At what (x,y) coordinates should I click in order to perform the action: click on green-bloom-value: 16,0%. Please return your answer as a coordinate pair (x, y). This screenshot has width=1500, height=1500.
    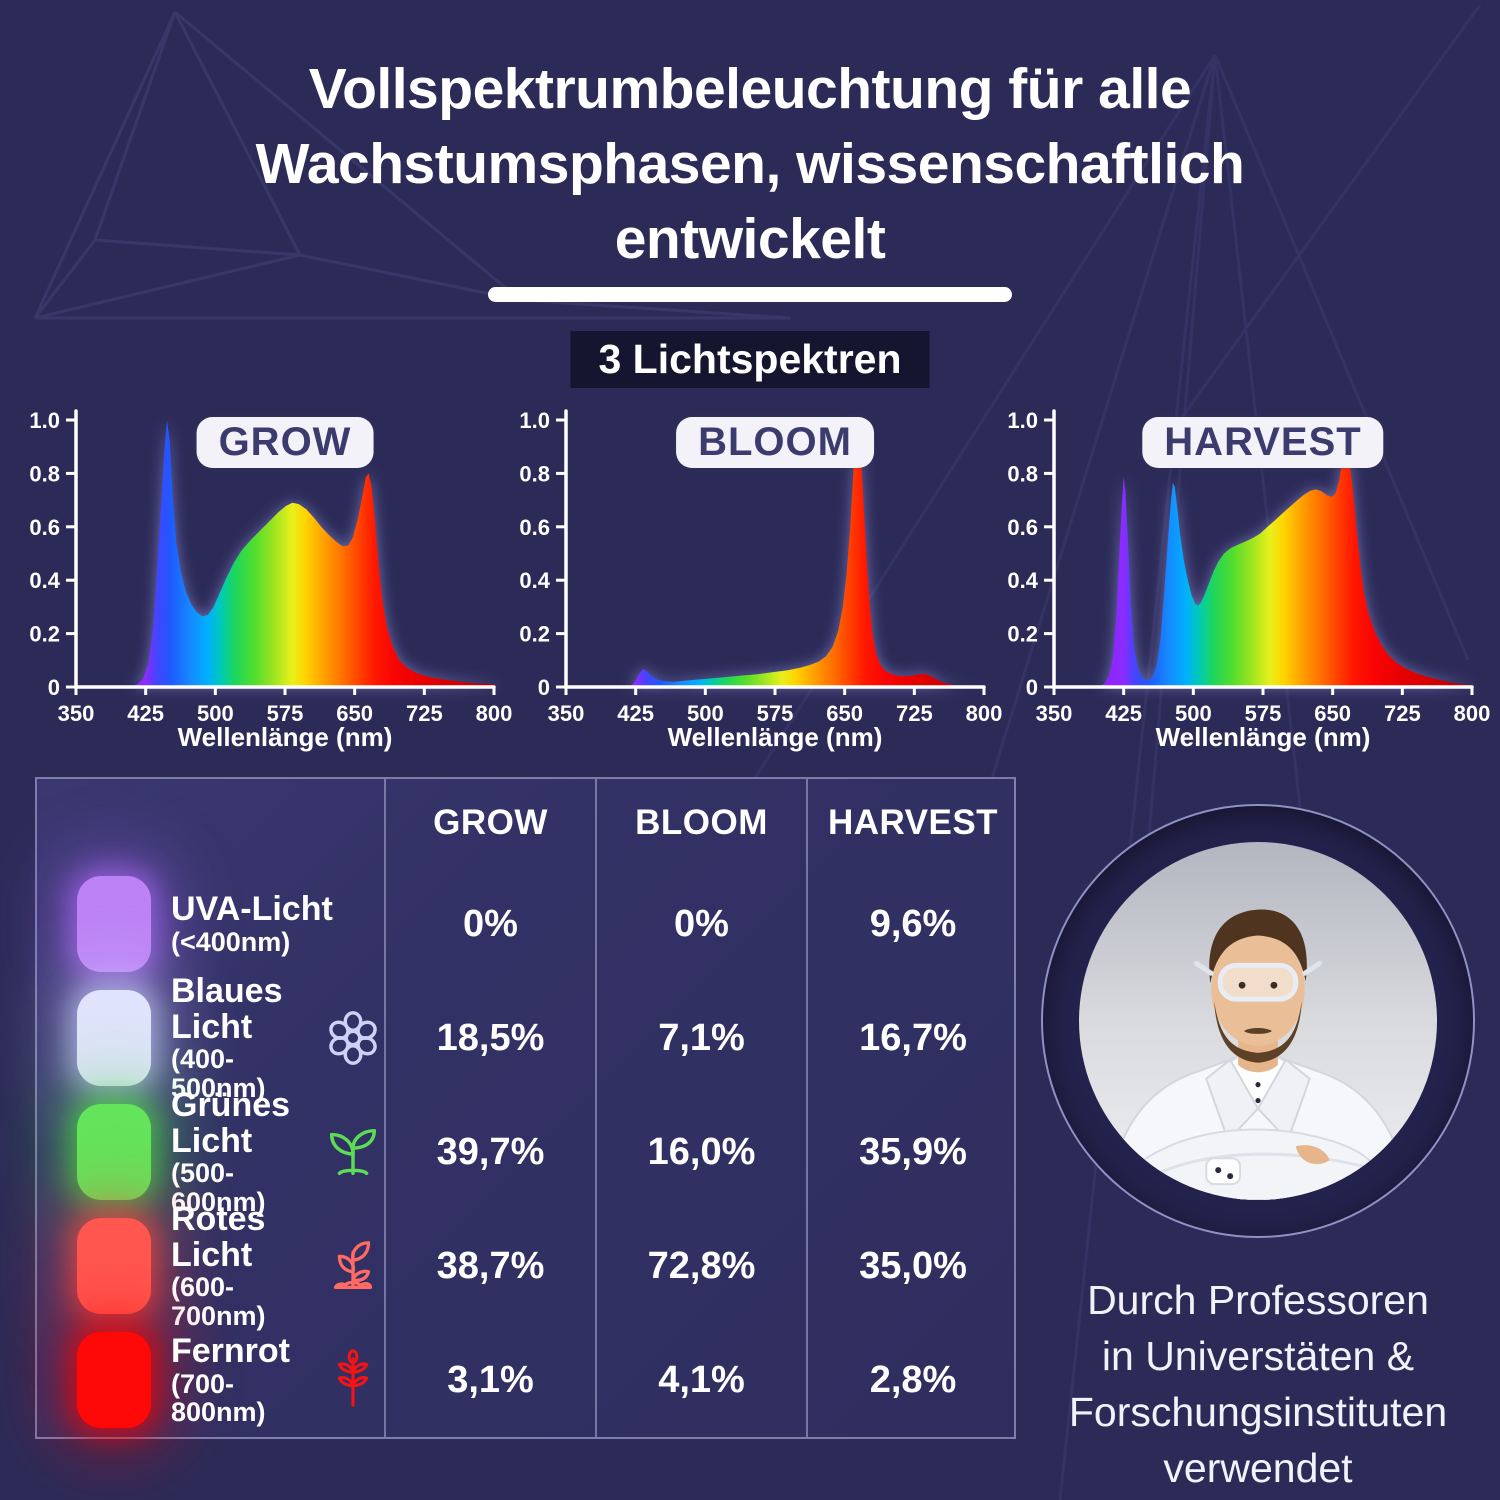
    Looking at the image, I should click on (700, 1152).